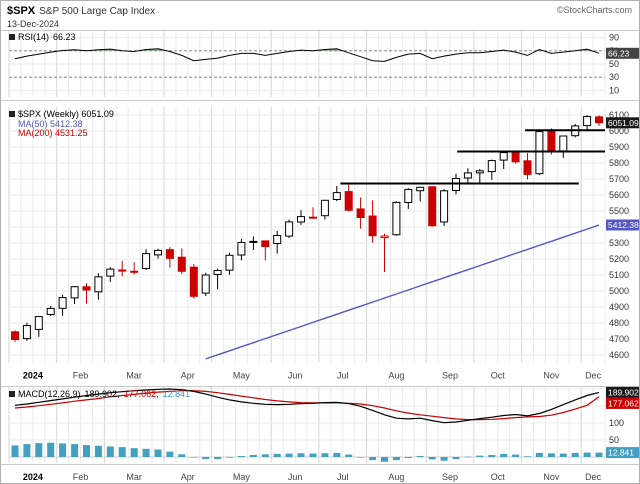 Image resolution: width=640 pixels, height=484 pixels. Describe the element at coordinates (619, 53) in the screenshot. I see `svg-text: 66.23` at that location.